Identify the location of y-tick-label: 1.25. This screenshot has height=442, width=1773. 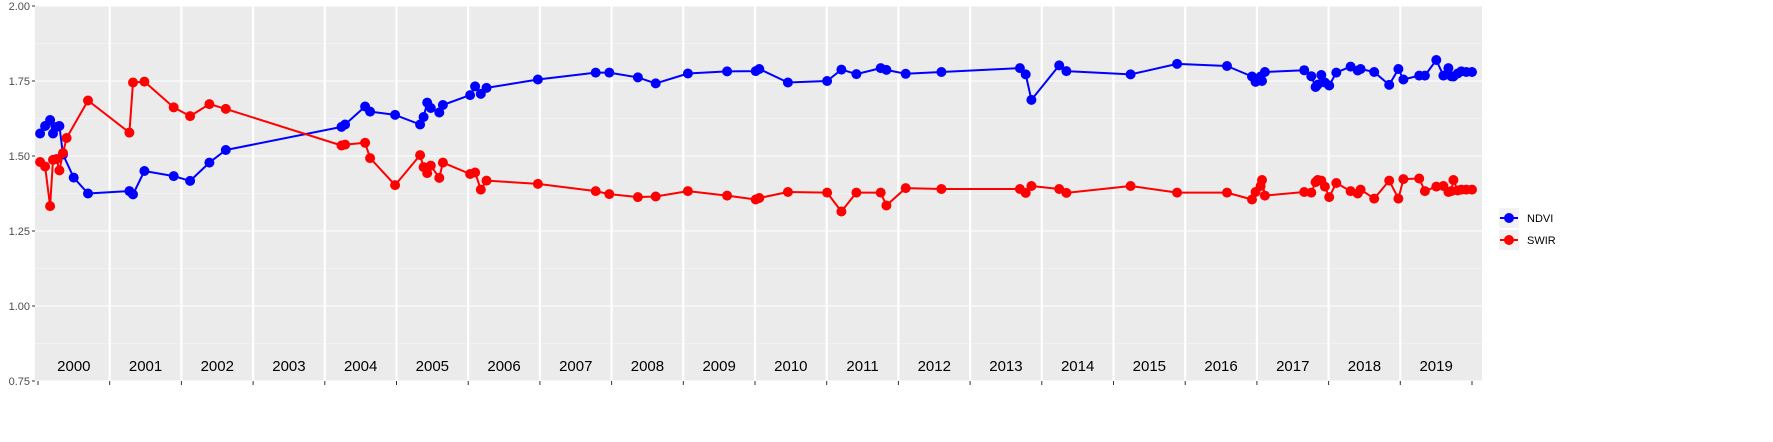
(19, 232).